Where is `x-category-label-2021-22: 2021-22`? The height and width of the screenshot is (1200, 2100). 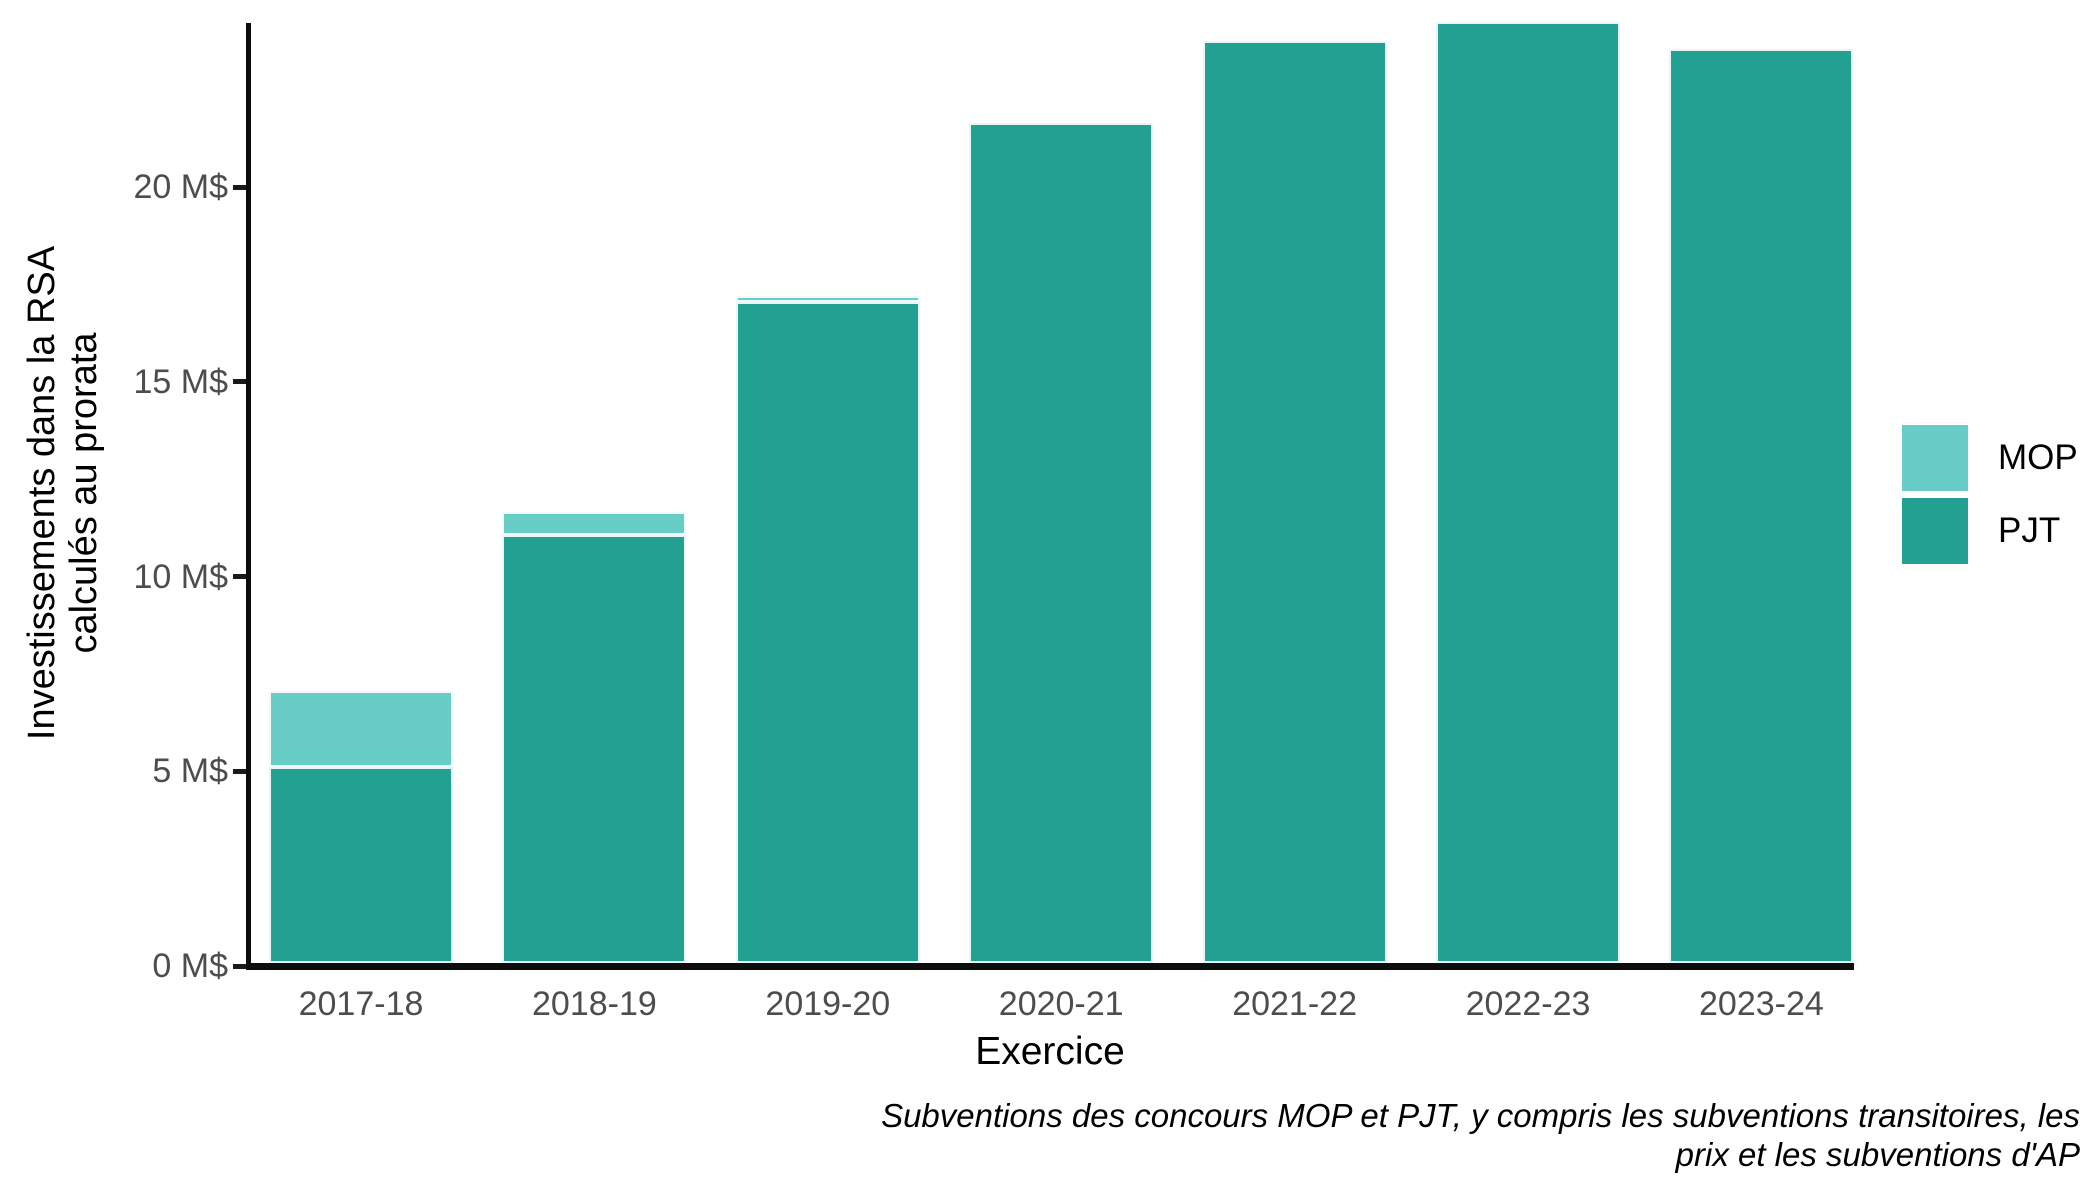
x-category-label-2021-22: 2021-22 is located at coordinates (1294, 1004).